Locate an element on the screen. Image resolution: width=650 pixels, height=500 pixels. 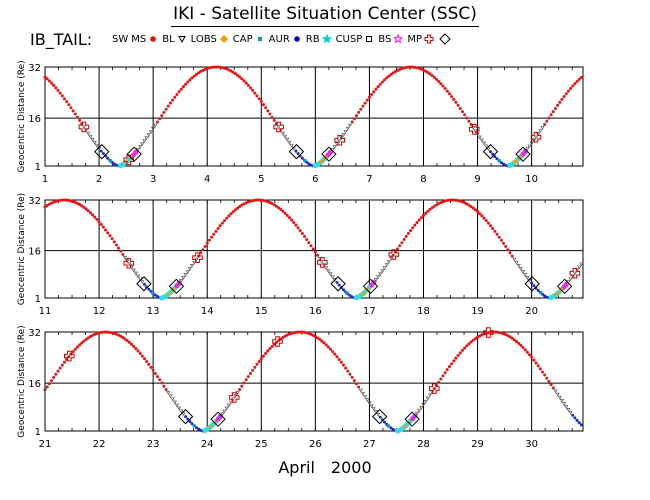
y-tick-label: 32 is located at coordinates (34, 333).